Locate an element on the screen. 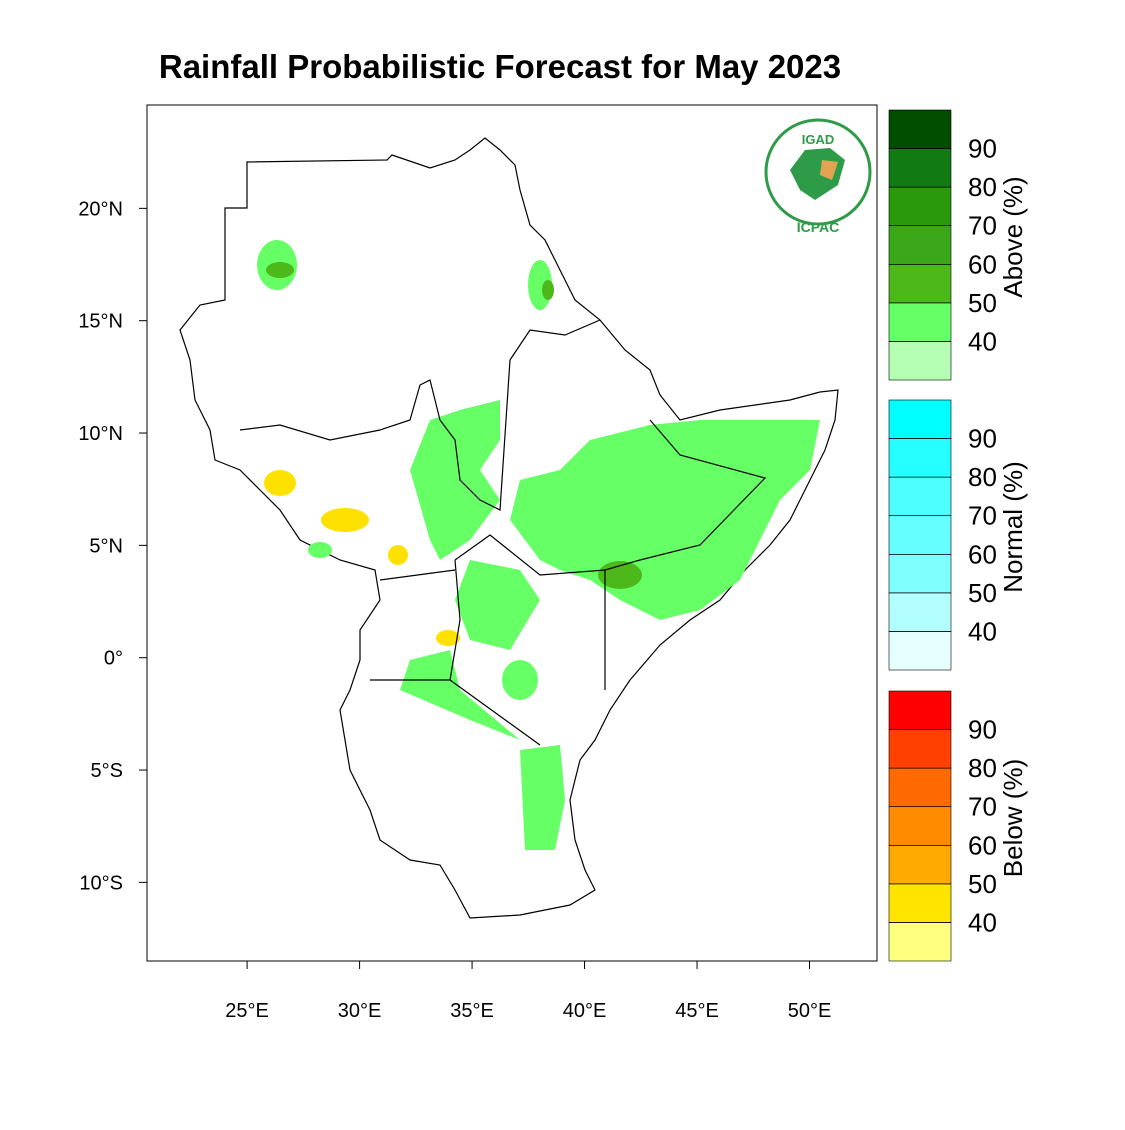  x-tick-label: 50°E is located at coordinates (810, 1011).